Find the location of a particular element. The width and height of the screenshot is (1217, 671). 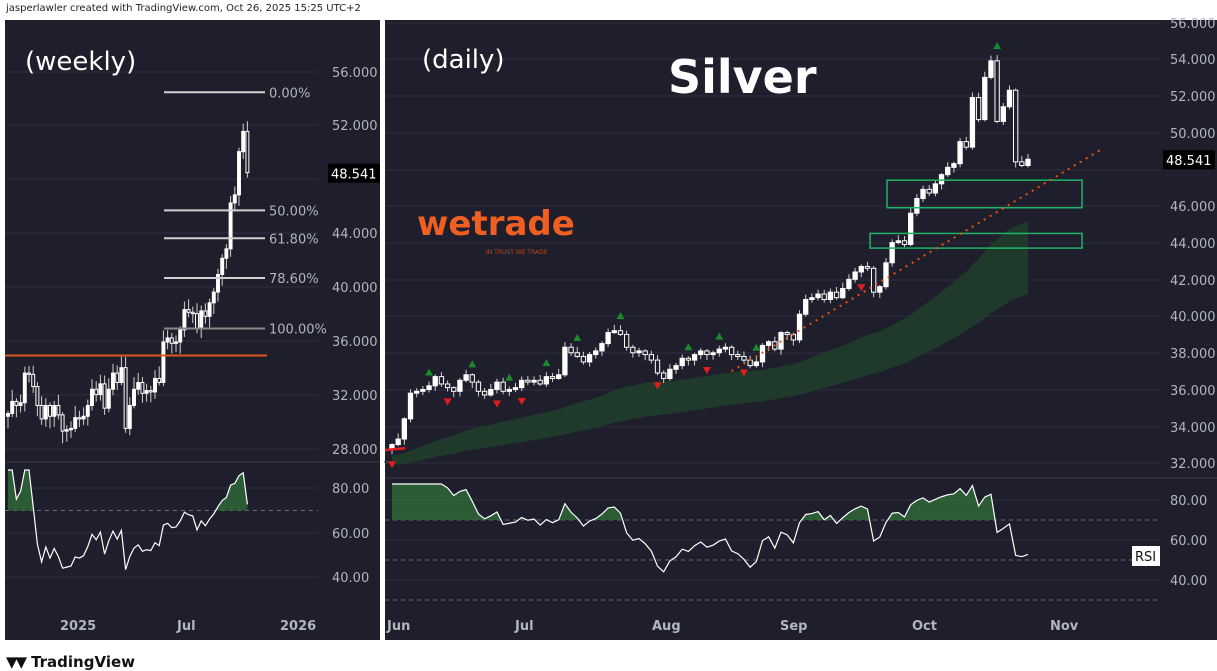

weekly-rsi-tick: 80.00 is located at coordinates (350, 489).